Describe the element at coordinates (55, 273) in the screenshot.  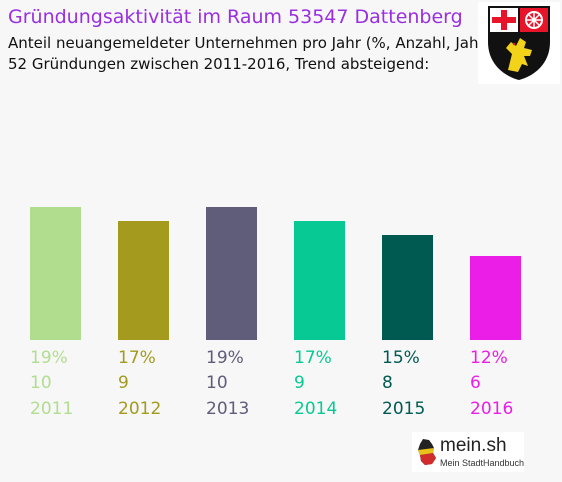
I see `bar-2011` at that location.